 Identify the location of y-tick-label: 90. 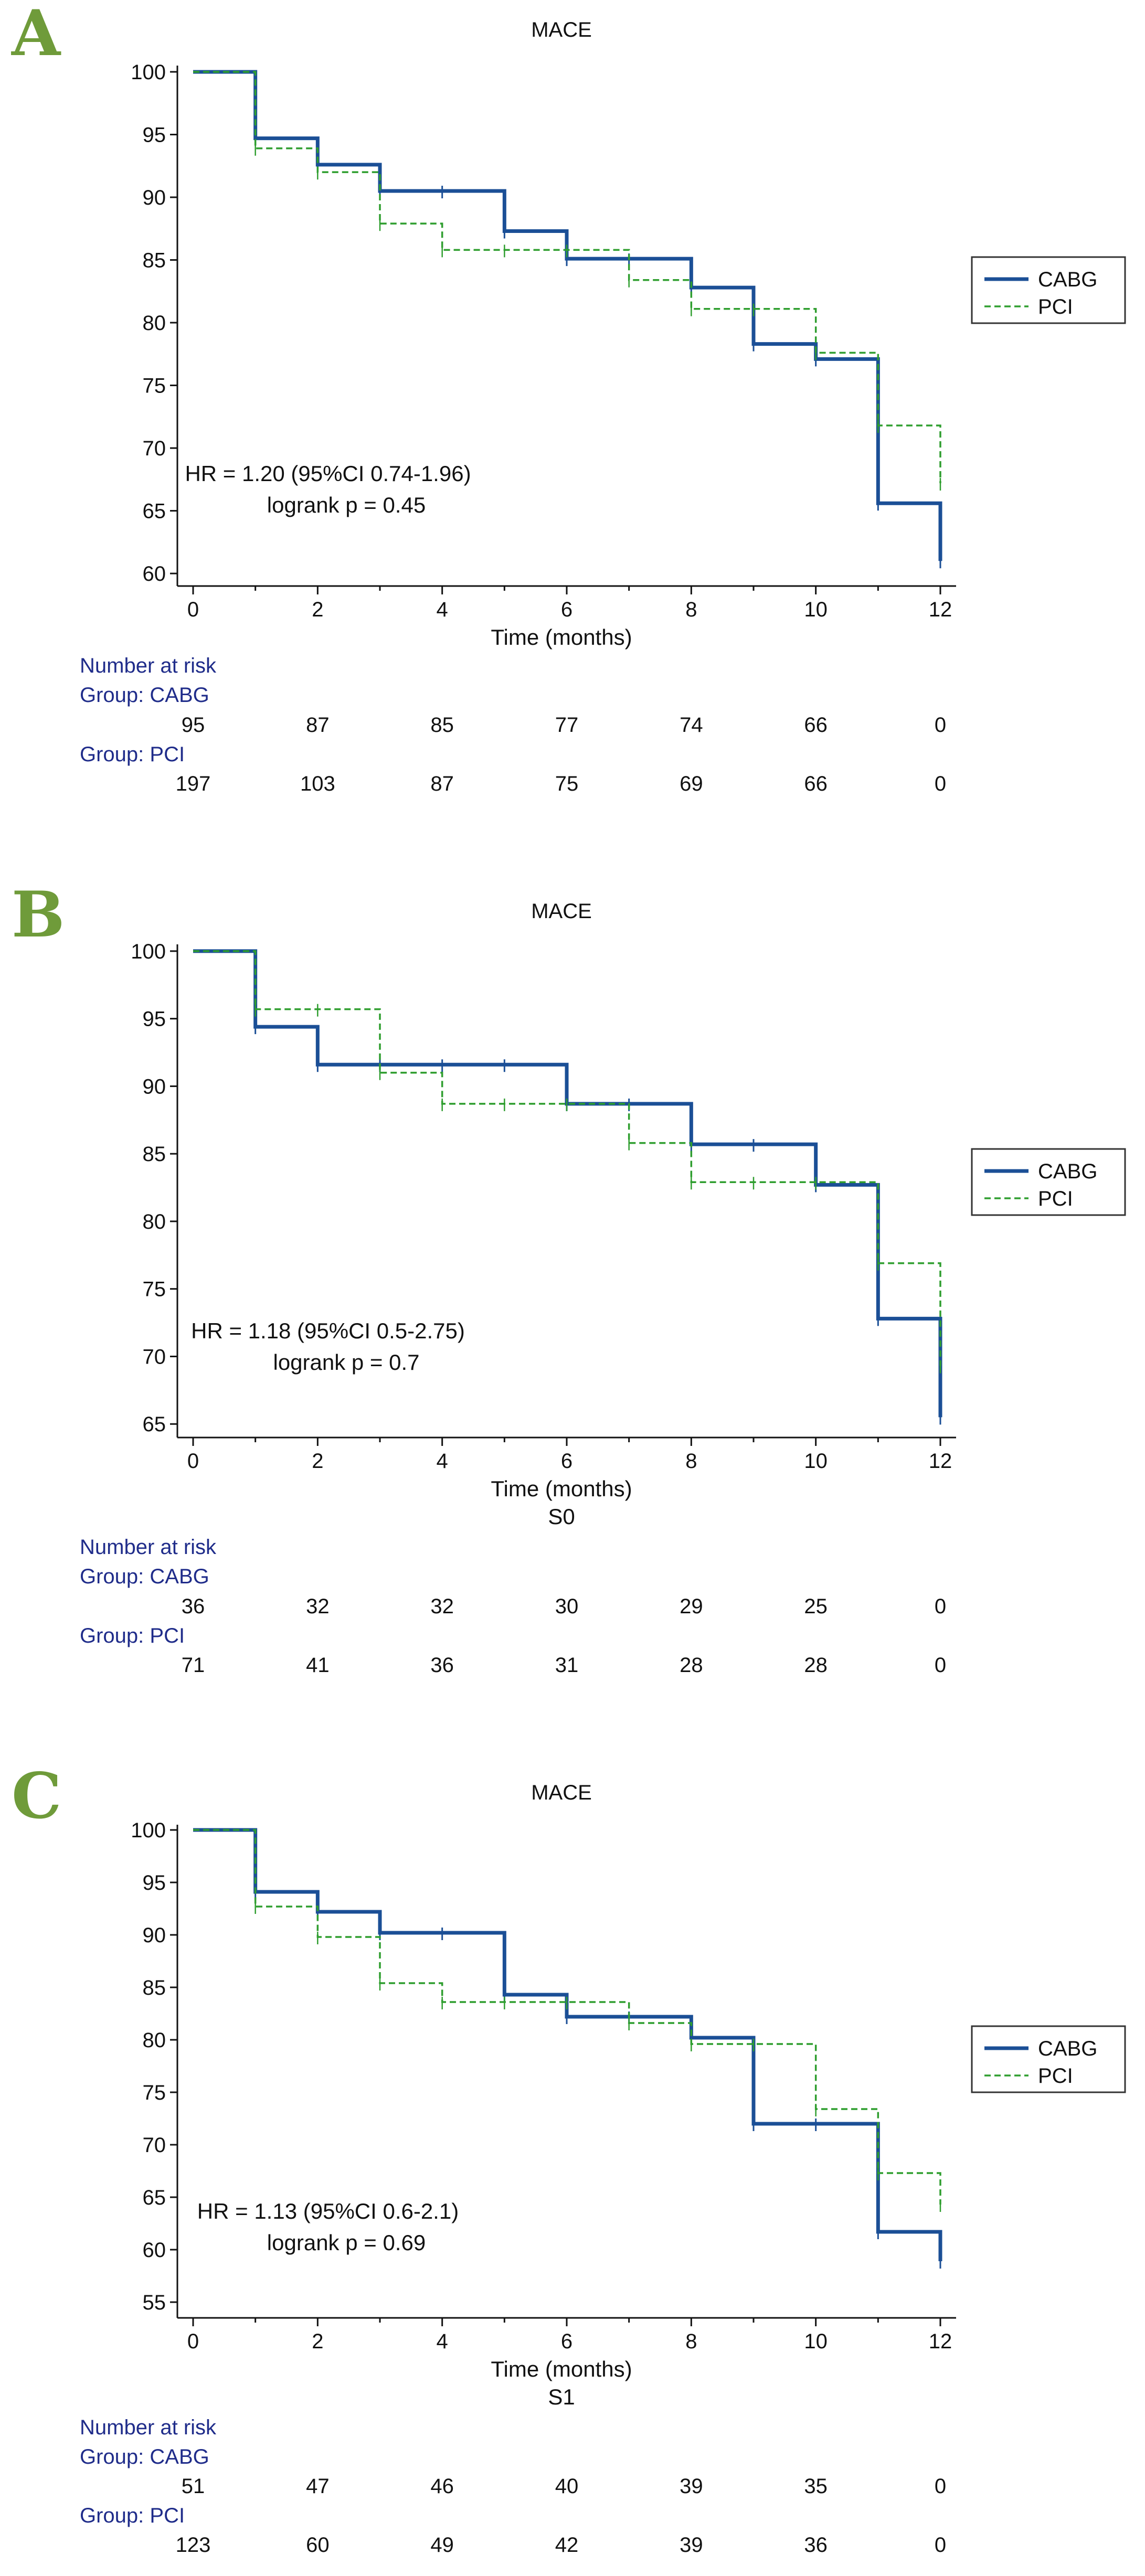
(154, 197).